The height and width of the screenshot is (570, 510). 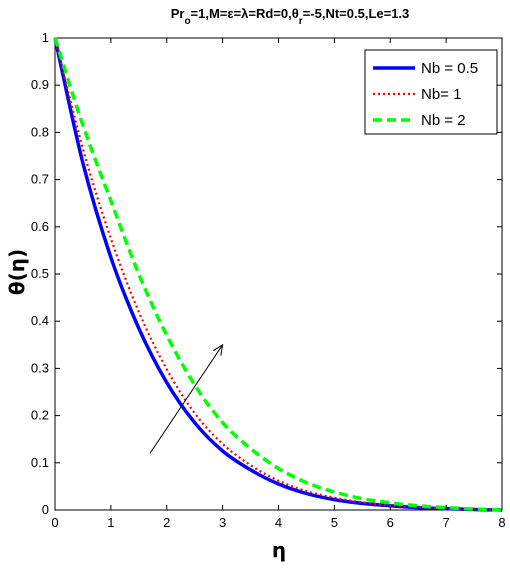 What do you see at coordinates (40, 462) in the screenshot?
I see `y-tick-label: 0.1` at bounding box center [40, 462].